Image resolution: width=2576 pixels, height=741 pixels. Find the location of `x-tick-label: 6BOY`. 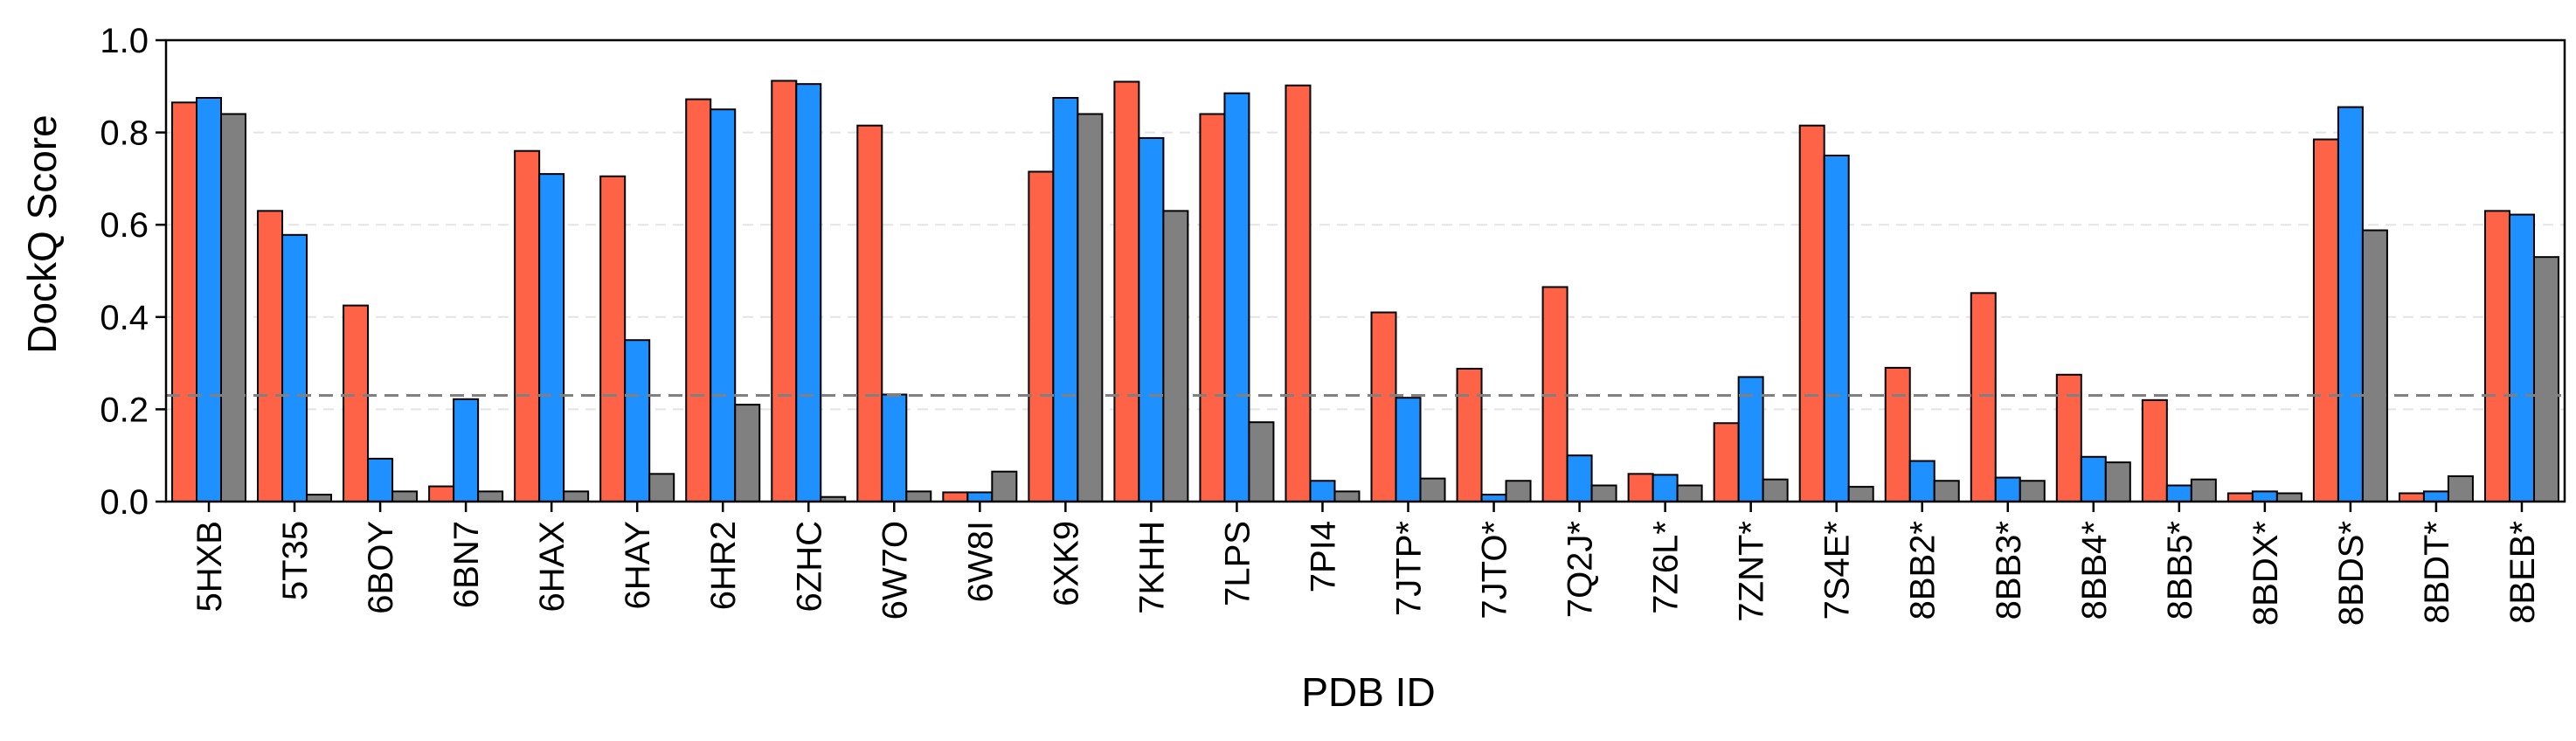

x-tick-label: 6BOY is located at coordinates (381, 567).